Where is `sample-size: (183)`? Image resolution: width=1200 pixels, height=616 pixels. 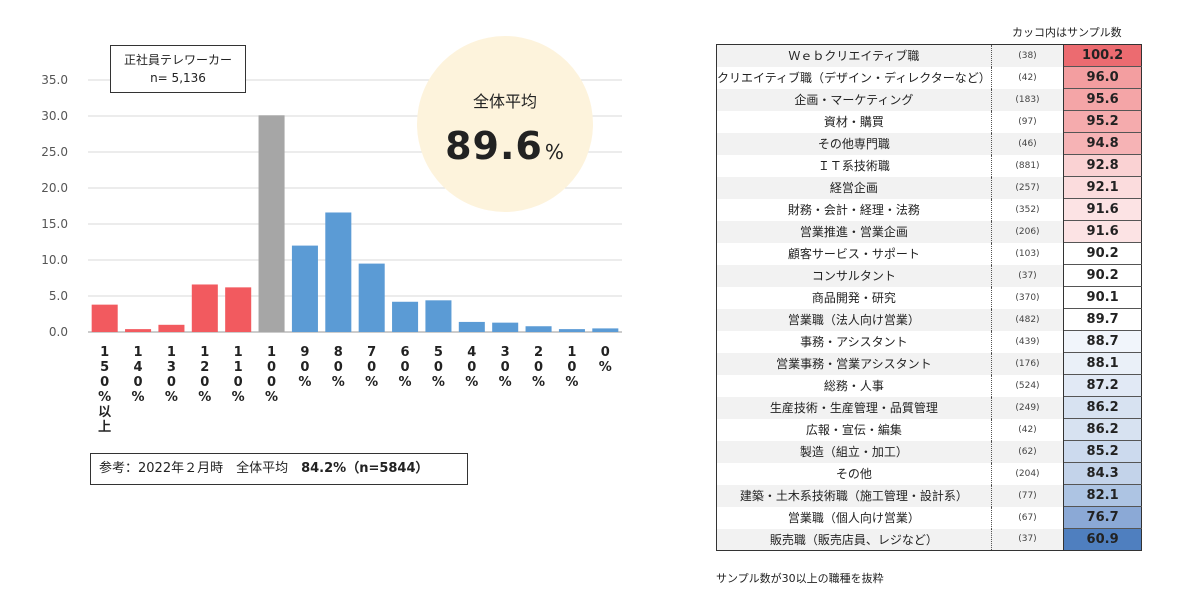 sample-size: (183) is located at coordinates (1027, 99).